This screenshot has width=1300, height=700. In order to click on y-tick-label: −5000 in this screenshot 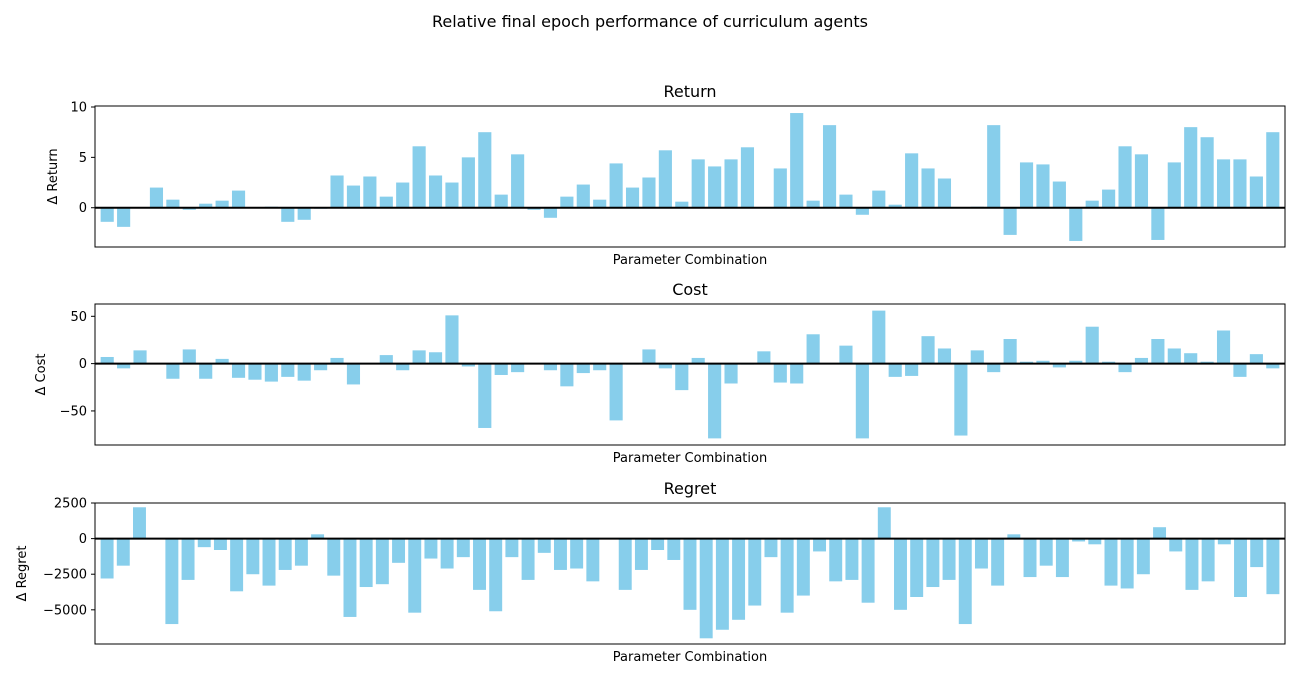, I will do `click(65, 610)`.